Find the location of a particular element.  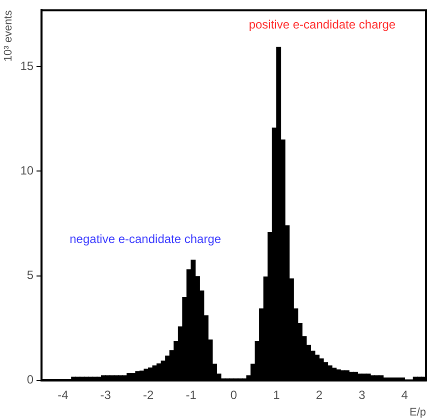

x-tick-label: 4 is located at coordinates (404, 395).